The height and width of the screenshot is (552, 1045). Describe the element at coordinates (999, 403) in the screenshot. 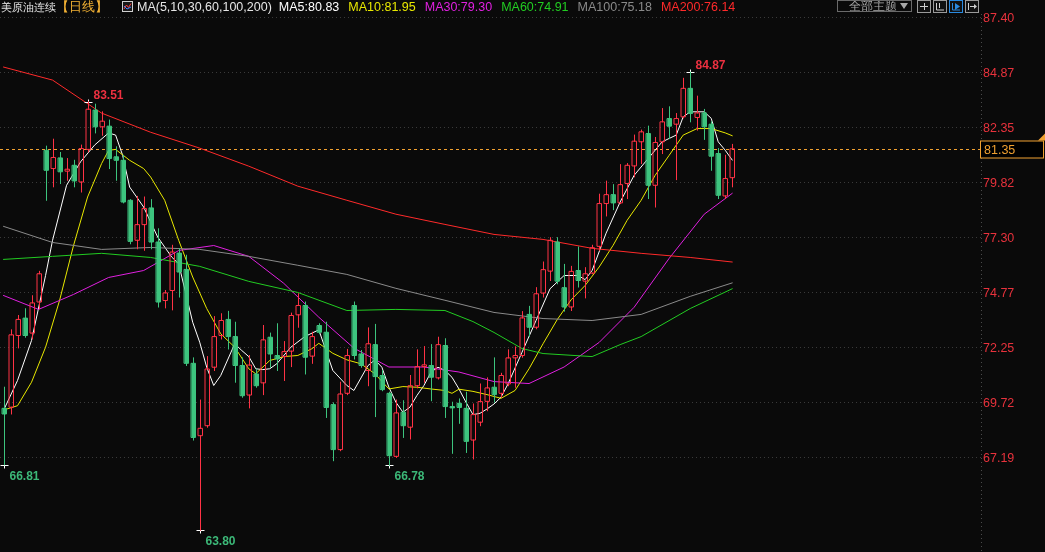

I see `y-tick-label: 69.72` at that location.